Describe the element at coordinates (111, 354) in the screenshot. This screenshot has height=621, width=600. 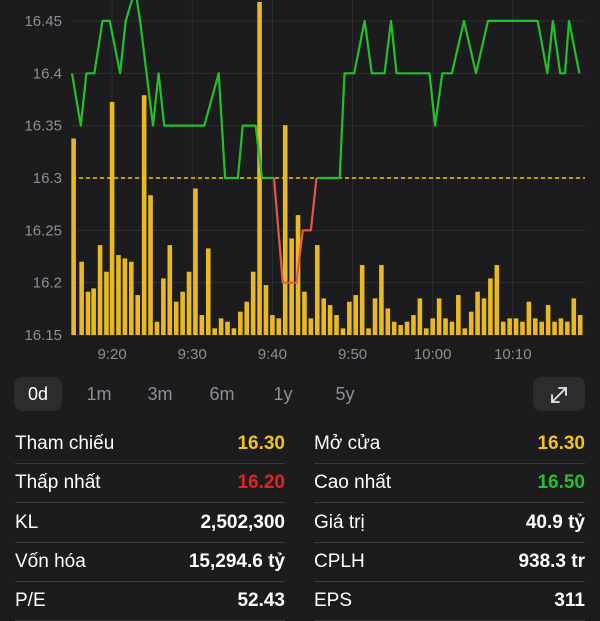
I see `x-tick-label: 9:20` at that location.